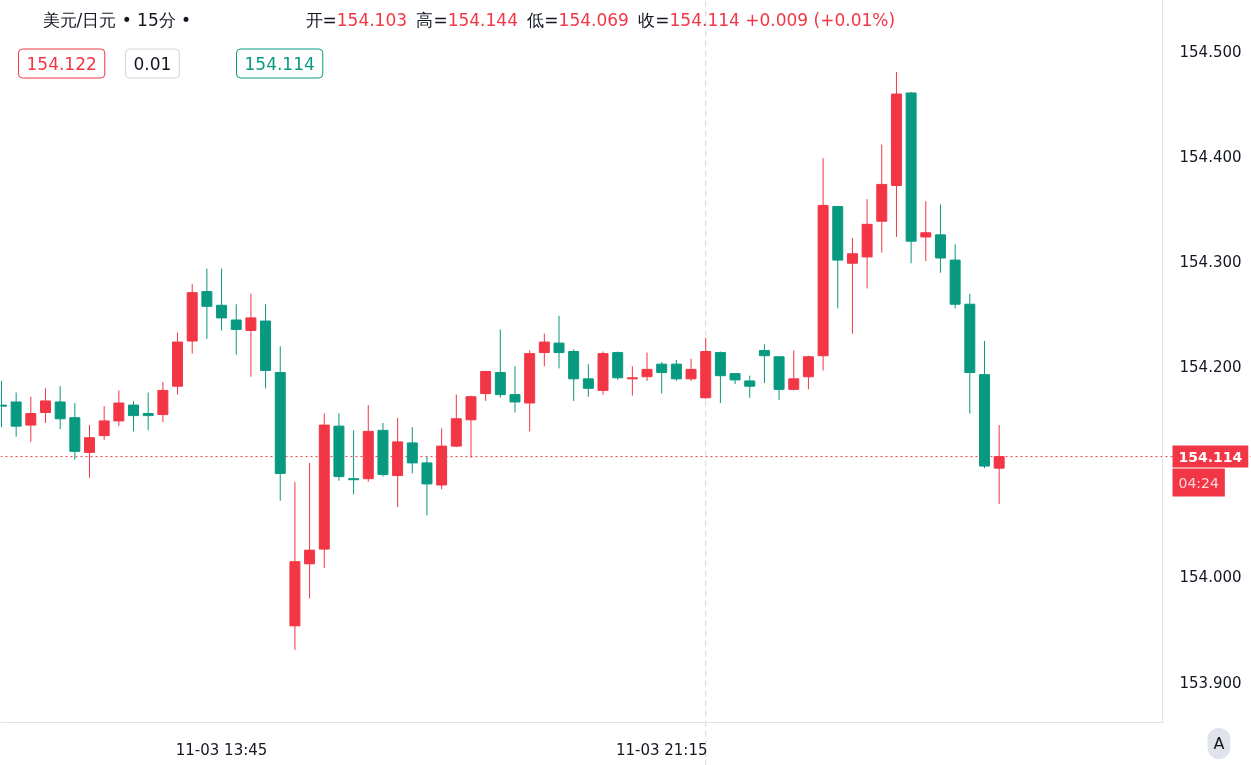  Describe the element at coordinates (221, 749) in the screenshot. I see `x-tick-label: 11-03 13:45` at that location.